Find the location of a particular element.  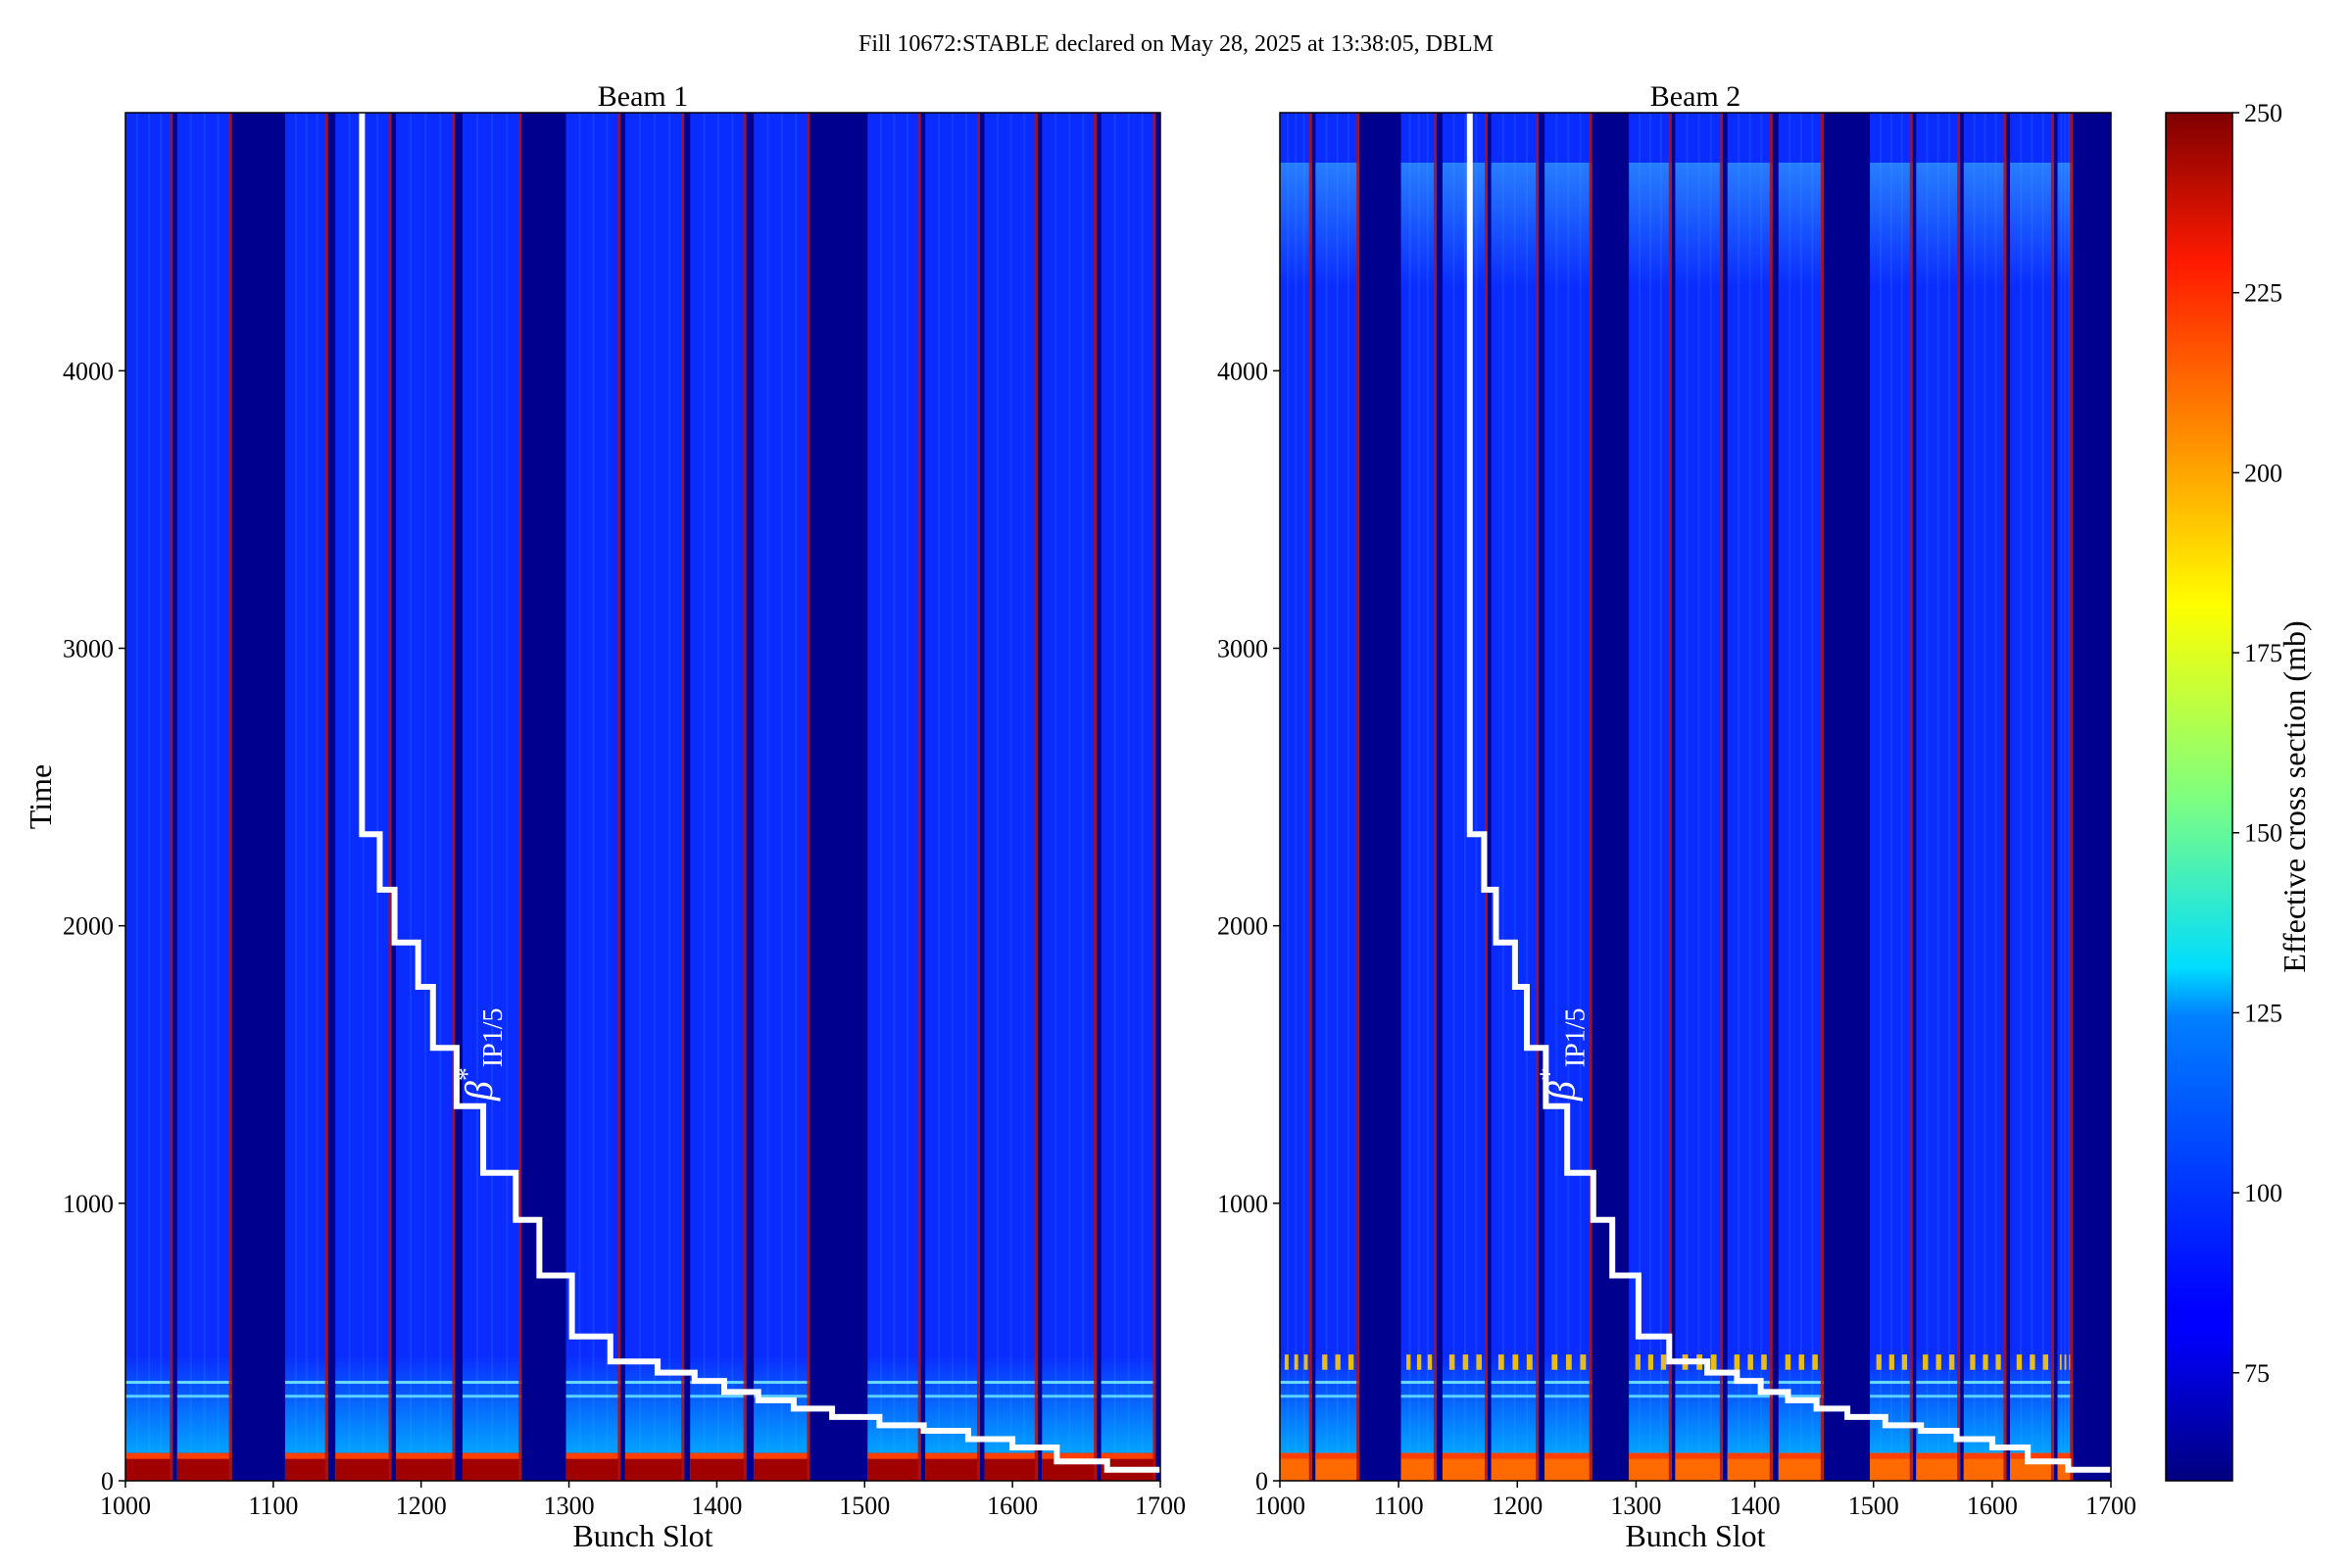

y-tick-label: 1000 is located at coordinates (1242, 1204).